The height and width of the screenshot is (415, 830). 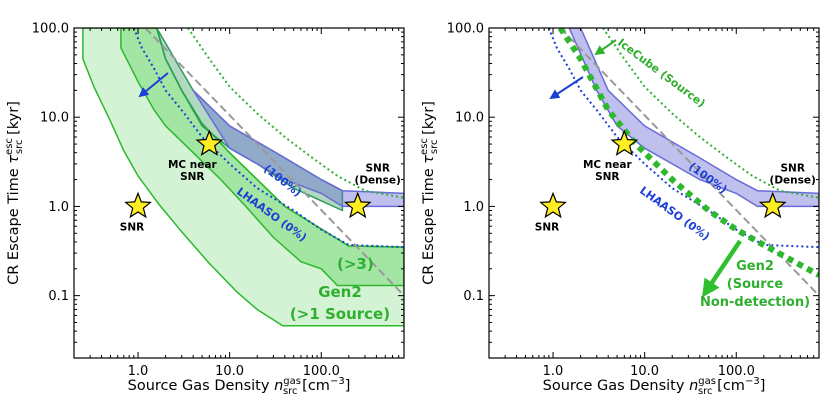 What do you see at coordinates (566, 88) in the screenshot?
I see `right-blue-arrow` at bounding box center [566, 88].